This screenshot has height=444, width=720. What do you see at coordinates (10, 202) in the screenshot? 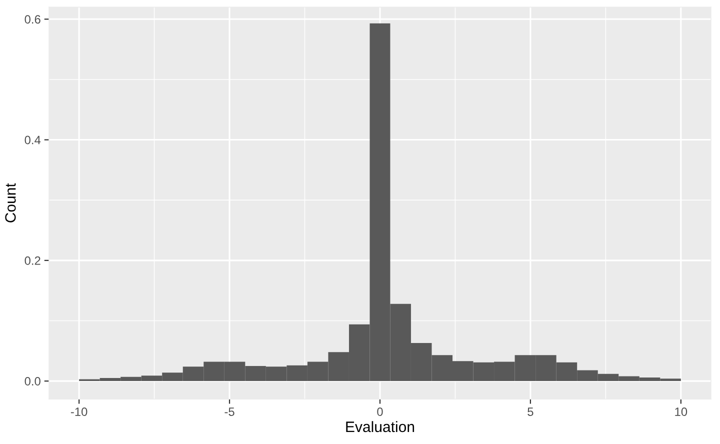
I see `y-axis-title: Count` at bounding box center [10, 202].